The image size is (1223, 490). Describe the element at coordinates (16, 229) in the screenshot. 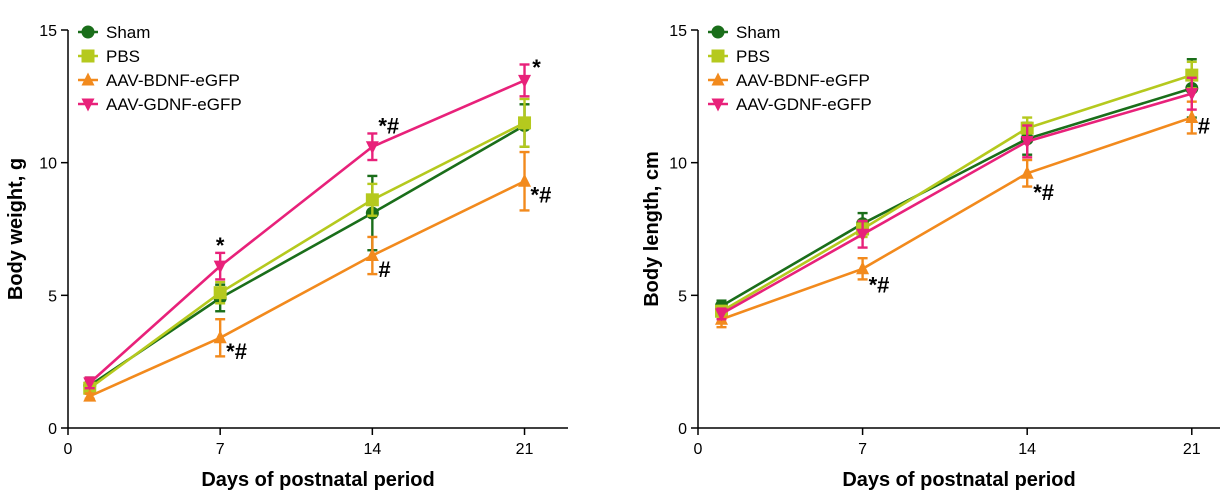

I see `y-axis-title: Body weight, g` at that location.